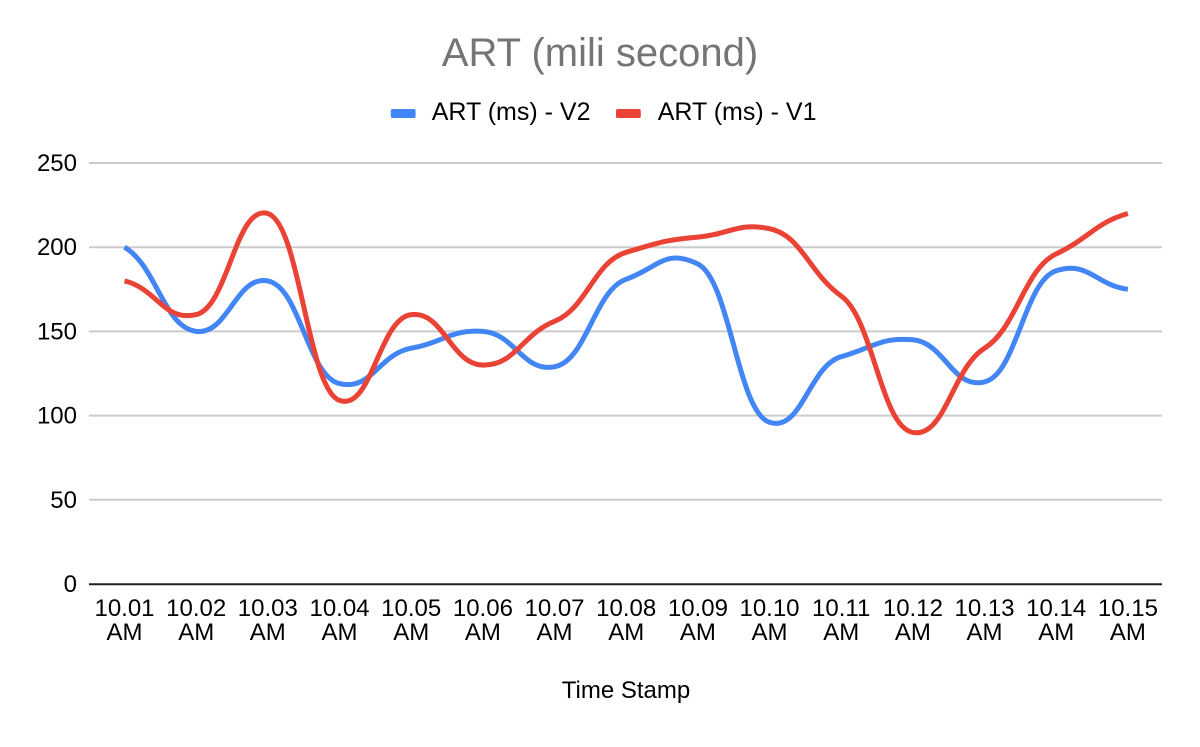 The image size is (1200, 747). I want to click on svg-text: 10.11, so click(841, 608).